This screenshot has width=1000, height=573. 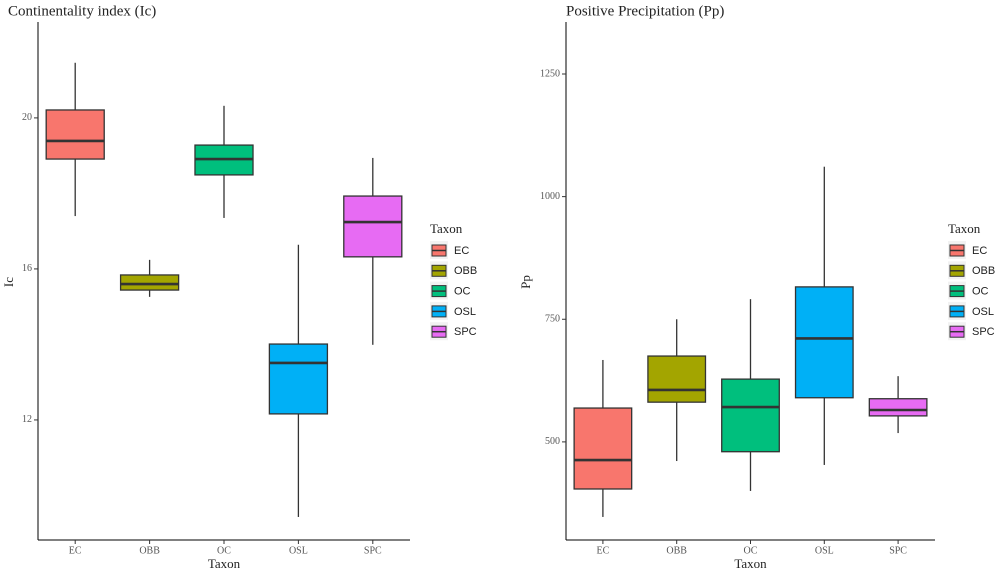 What do you see at coordinates (27, 117) in the screenshot?
I see `y-tick-label: 20` at bounding box center [27, 117].